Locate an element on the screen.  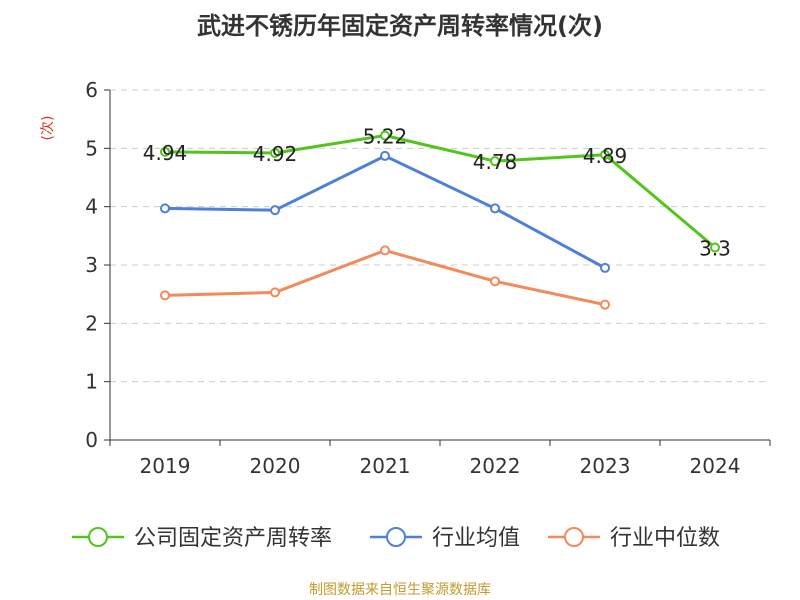
data-label: 4.89 is located at coordinates (605, 156).